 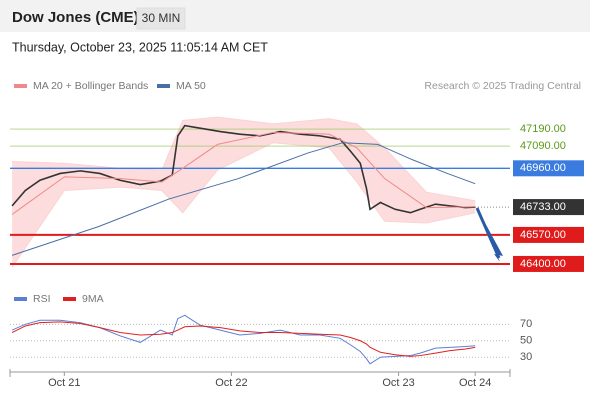 What do you see at coordinates (543, 235) in the screenshot?
I see `level-label: 46570.00` at bounding box center [543, 235].